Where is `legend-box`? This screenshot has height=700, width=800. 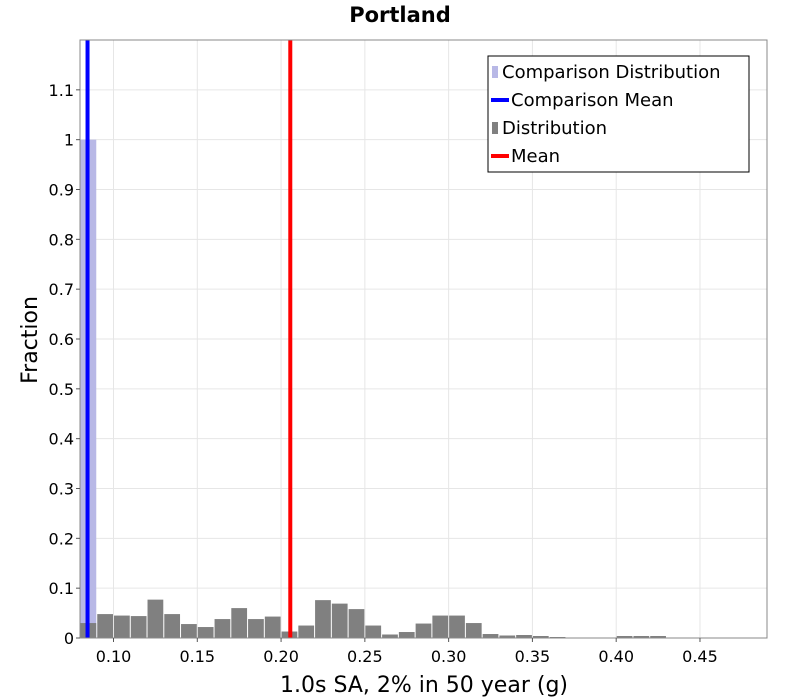
legend-box is located at coordinates (618, 114).